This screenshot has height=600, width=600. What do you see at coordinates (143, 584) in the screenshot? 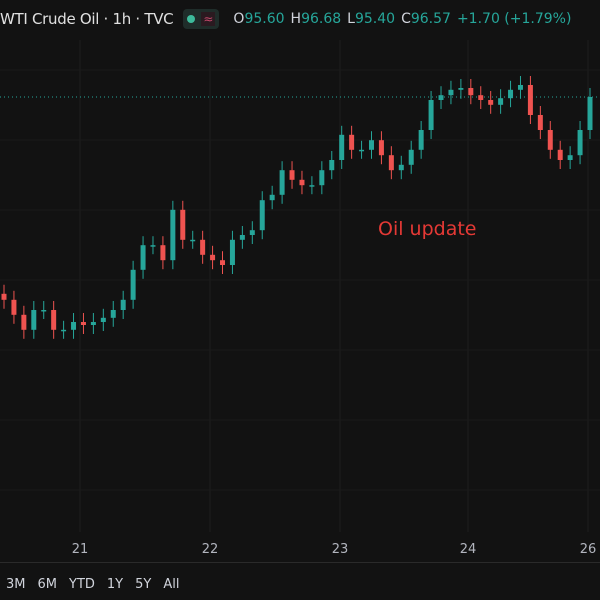
I see `range-5y-button: 5Y` at bounding box center [143, 584].